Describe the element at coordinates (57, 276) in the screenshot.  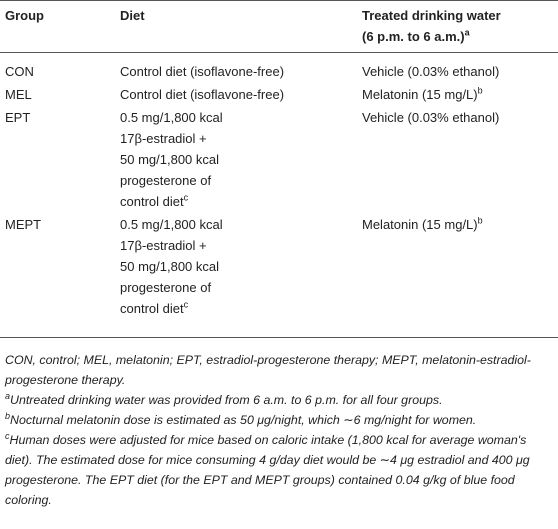
I see `table-cell: MEPT` at that location.